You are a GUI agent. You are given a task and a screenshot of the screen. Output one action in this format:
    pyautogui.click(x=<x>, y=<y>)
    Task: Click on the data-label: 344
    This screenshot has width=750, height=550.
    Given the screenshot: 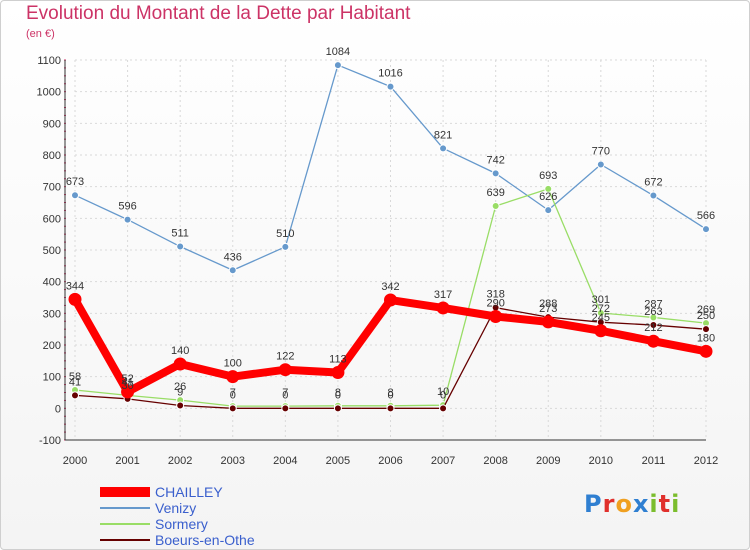 What is the action you would take?
    pyautogui.click(x=75, y=286)
    